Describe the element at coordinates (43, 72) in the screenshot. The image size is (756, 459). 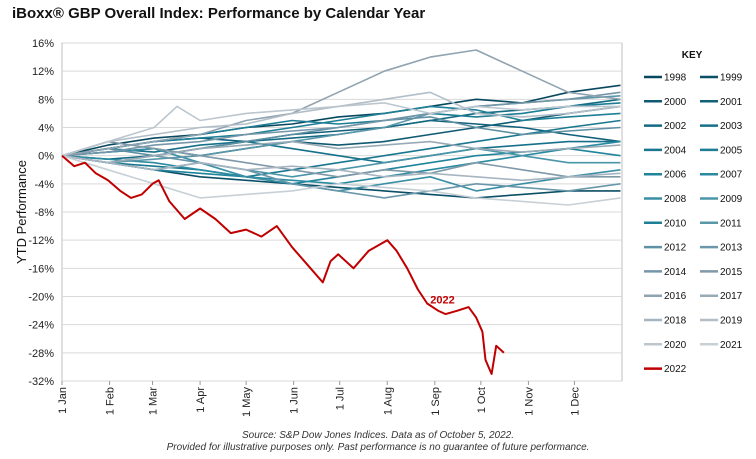
I see `y-tick-label: 12%` at that location.